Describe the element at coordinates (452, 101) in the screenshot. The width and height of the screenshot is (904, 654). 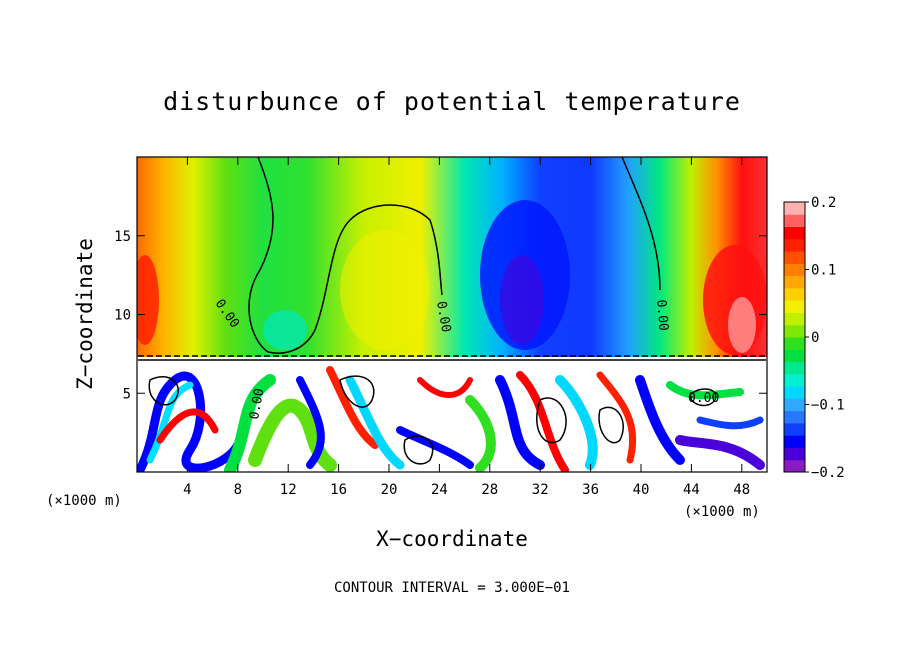
I see `chart-title: disturbunce of potential temperature` at that location.